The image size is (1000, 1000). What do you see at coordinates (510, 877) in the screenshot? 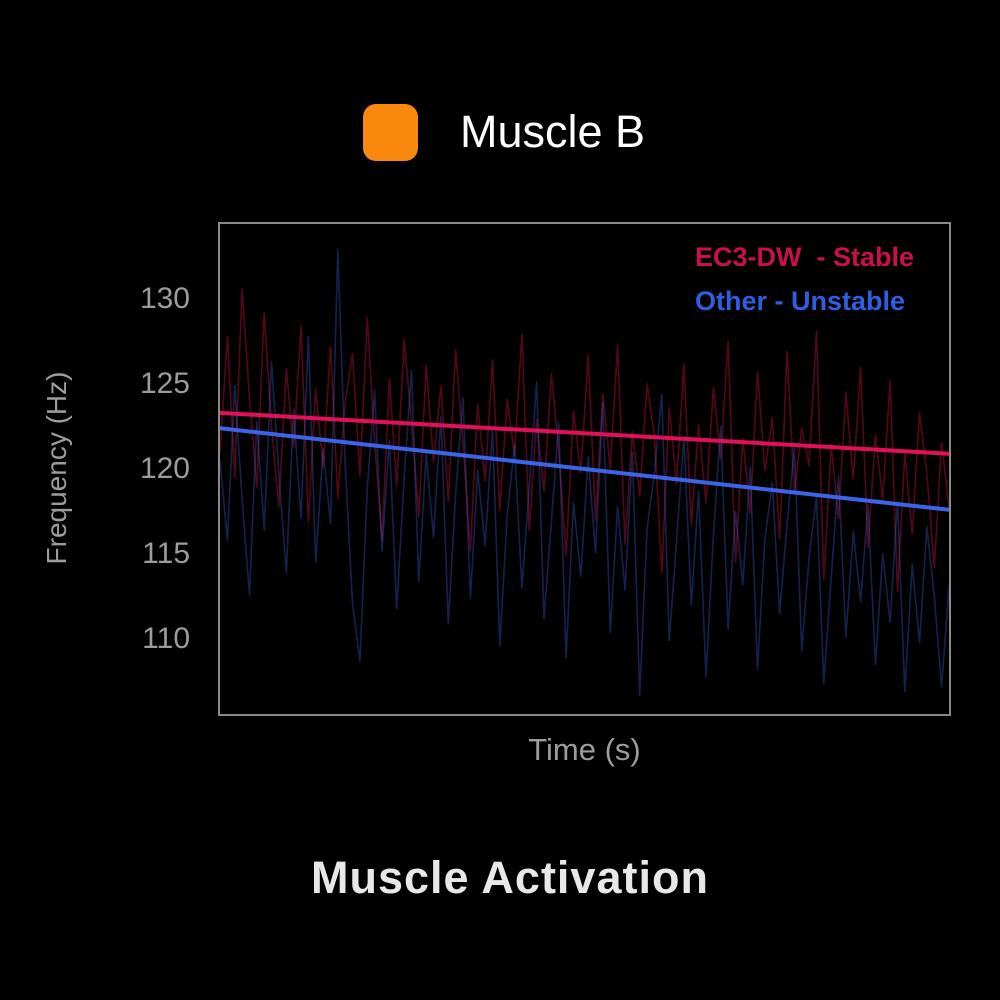
I see `page-title: Muscle Activation` at bounding box center [510, 877].